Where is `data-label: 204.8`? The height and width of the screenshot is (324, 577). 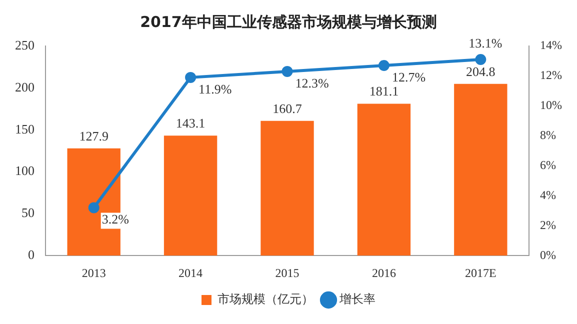 data-label: 204.8 is located at coordinates (481, 71).